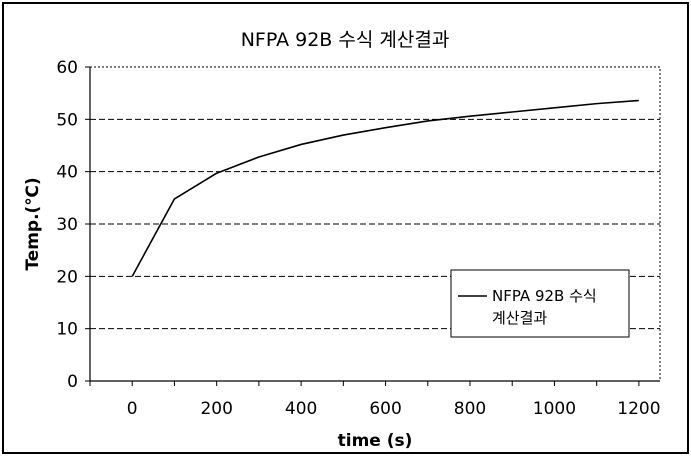 This screenshot has height=456, width=691. What do you see at coordinates (345, 40) in the screenshot?
I see `chart-title: NFPA 92B 수식 계산결과` at bounding box center [345, 40].